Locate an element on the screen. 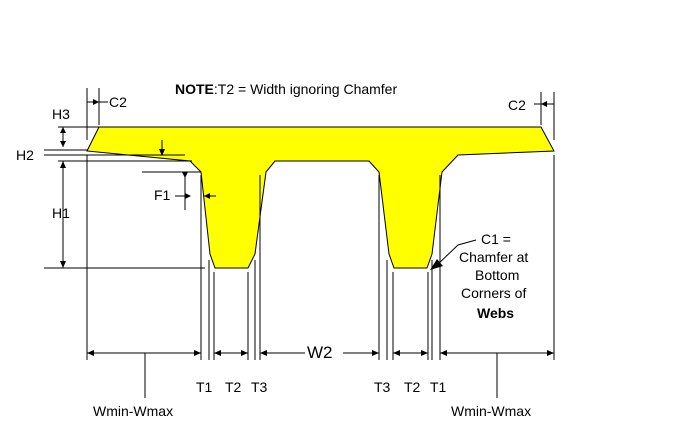 This screenshot has height=444, width=683. note-text: NOTE:T2 = Width ignoring Chamfer is located at coordinates (286, 89).